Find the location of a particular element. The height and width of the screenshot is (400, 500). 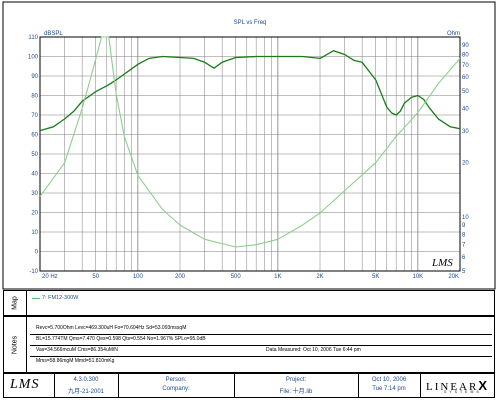

file-label: File: 十月.lib is located at coordinates (296, 392).